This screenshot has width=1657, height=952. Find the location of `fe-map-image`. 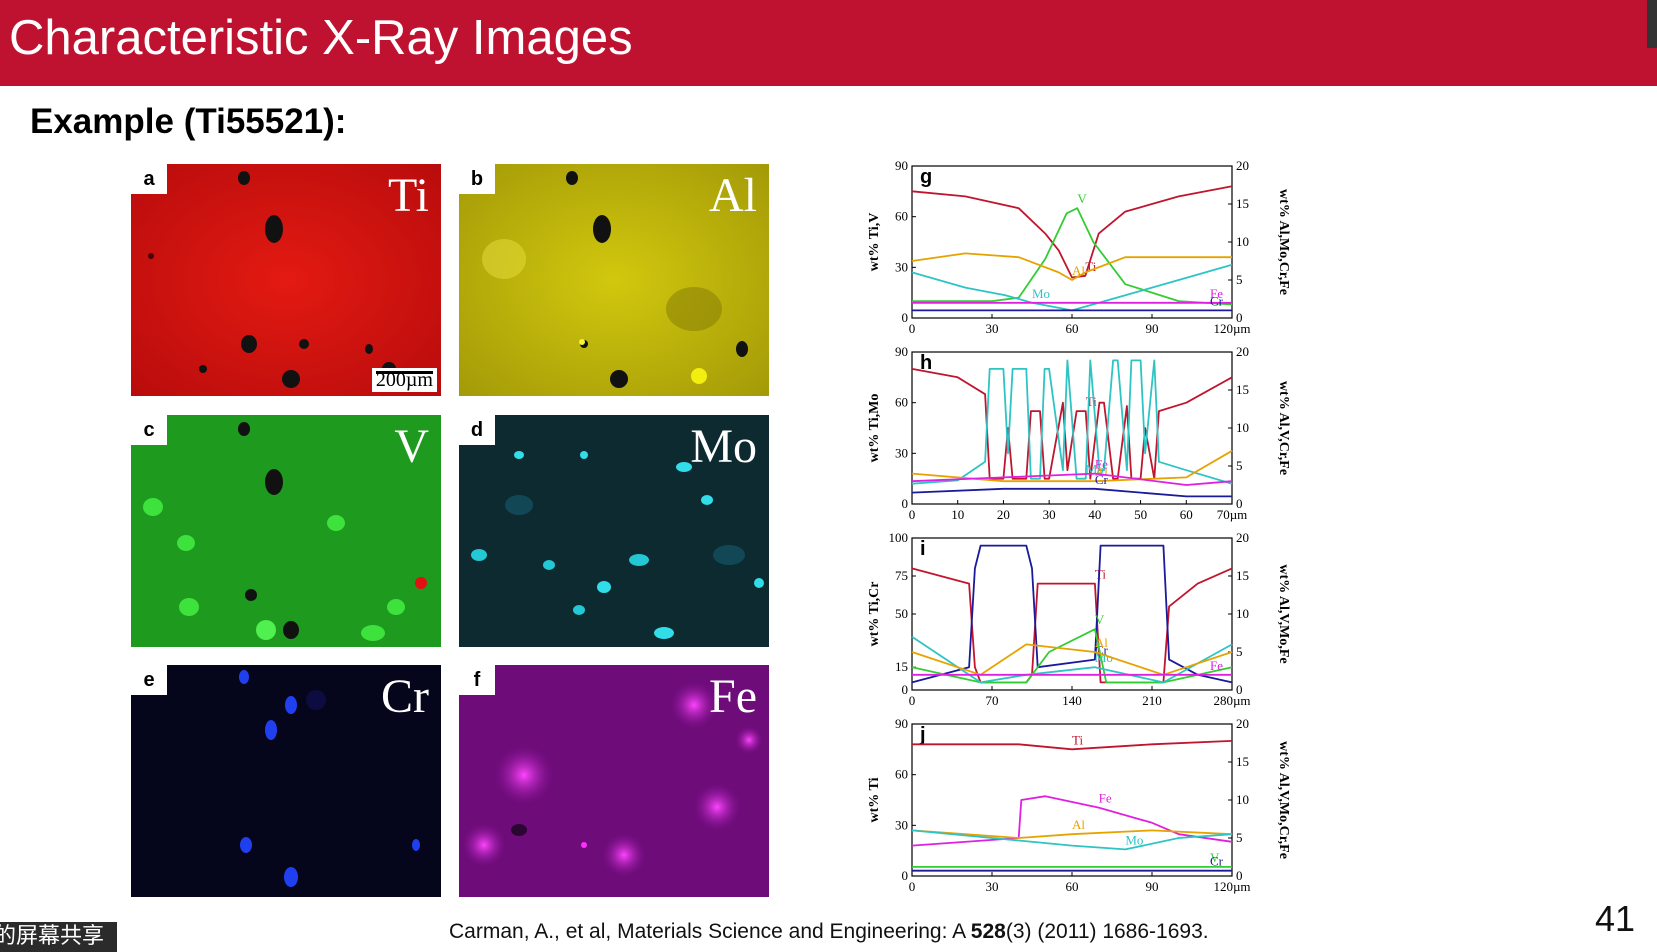

fe-map-image is located at coordinates (614, 781).